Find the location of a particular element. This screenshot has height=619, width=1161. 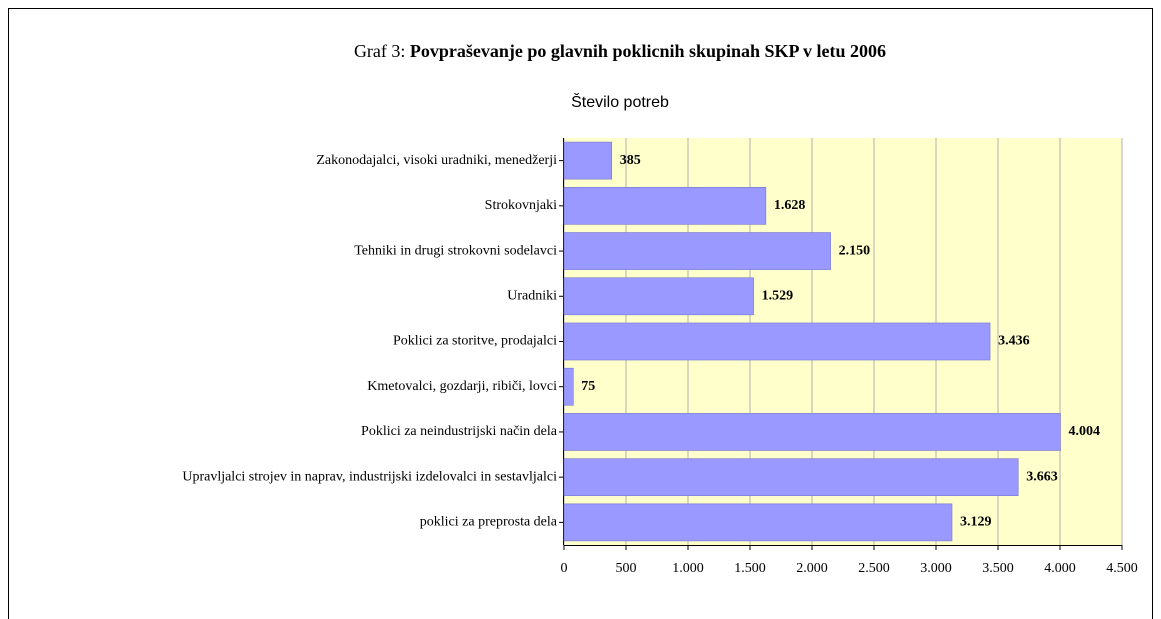

value-label: 3.129 is located at coordinates (976, 522).